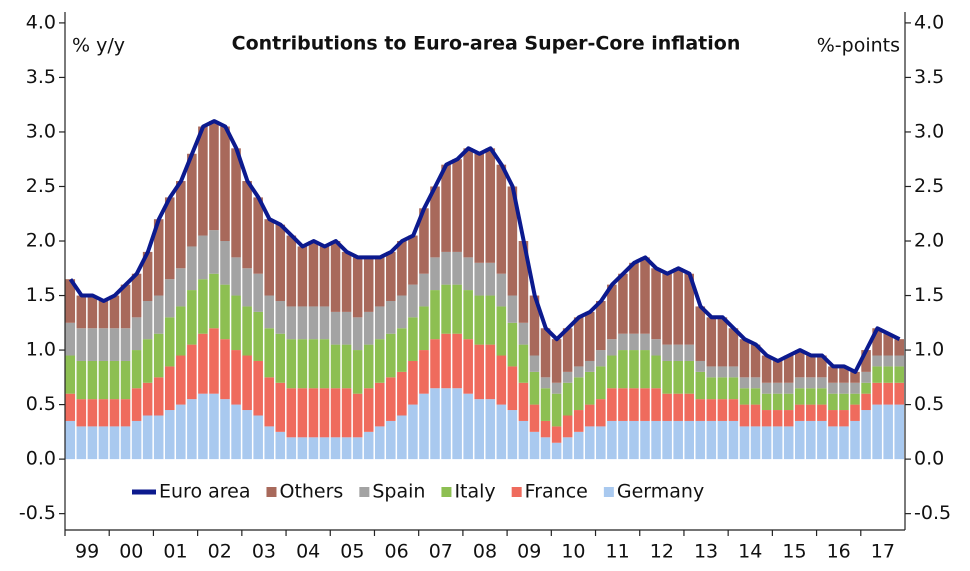 This screenshot has height=571, width=970. Describe the element at coordinates (441, 552) in the screenshot. I see `x-tick-label: 07` at that location.